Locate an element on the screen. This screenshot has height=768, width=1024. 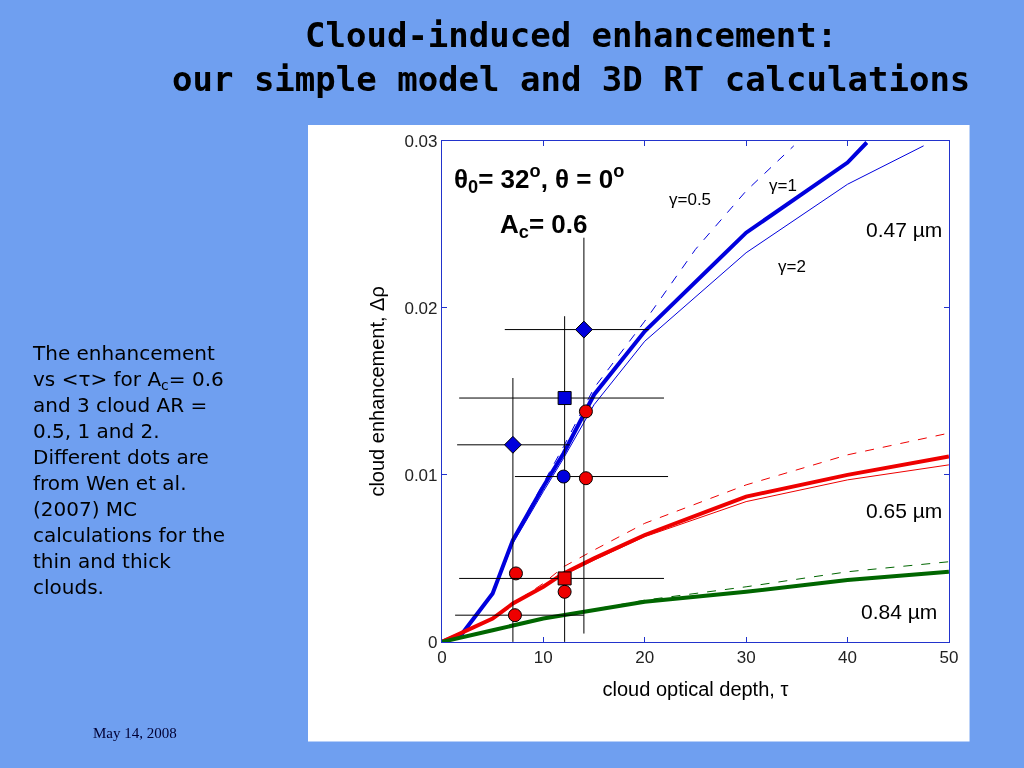
x-axis-title: cloud optical depth, τ is located at coordinates (695, 688).